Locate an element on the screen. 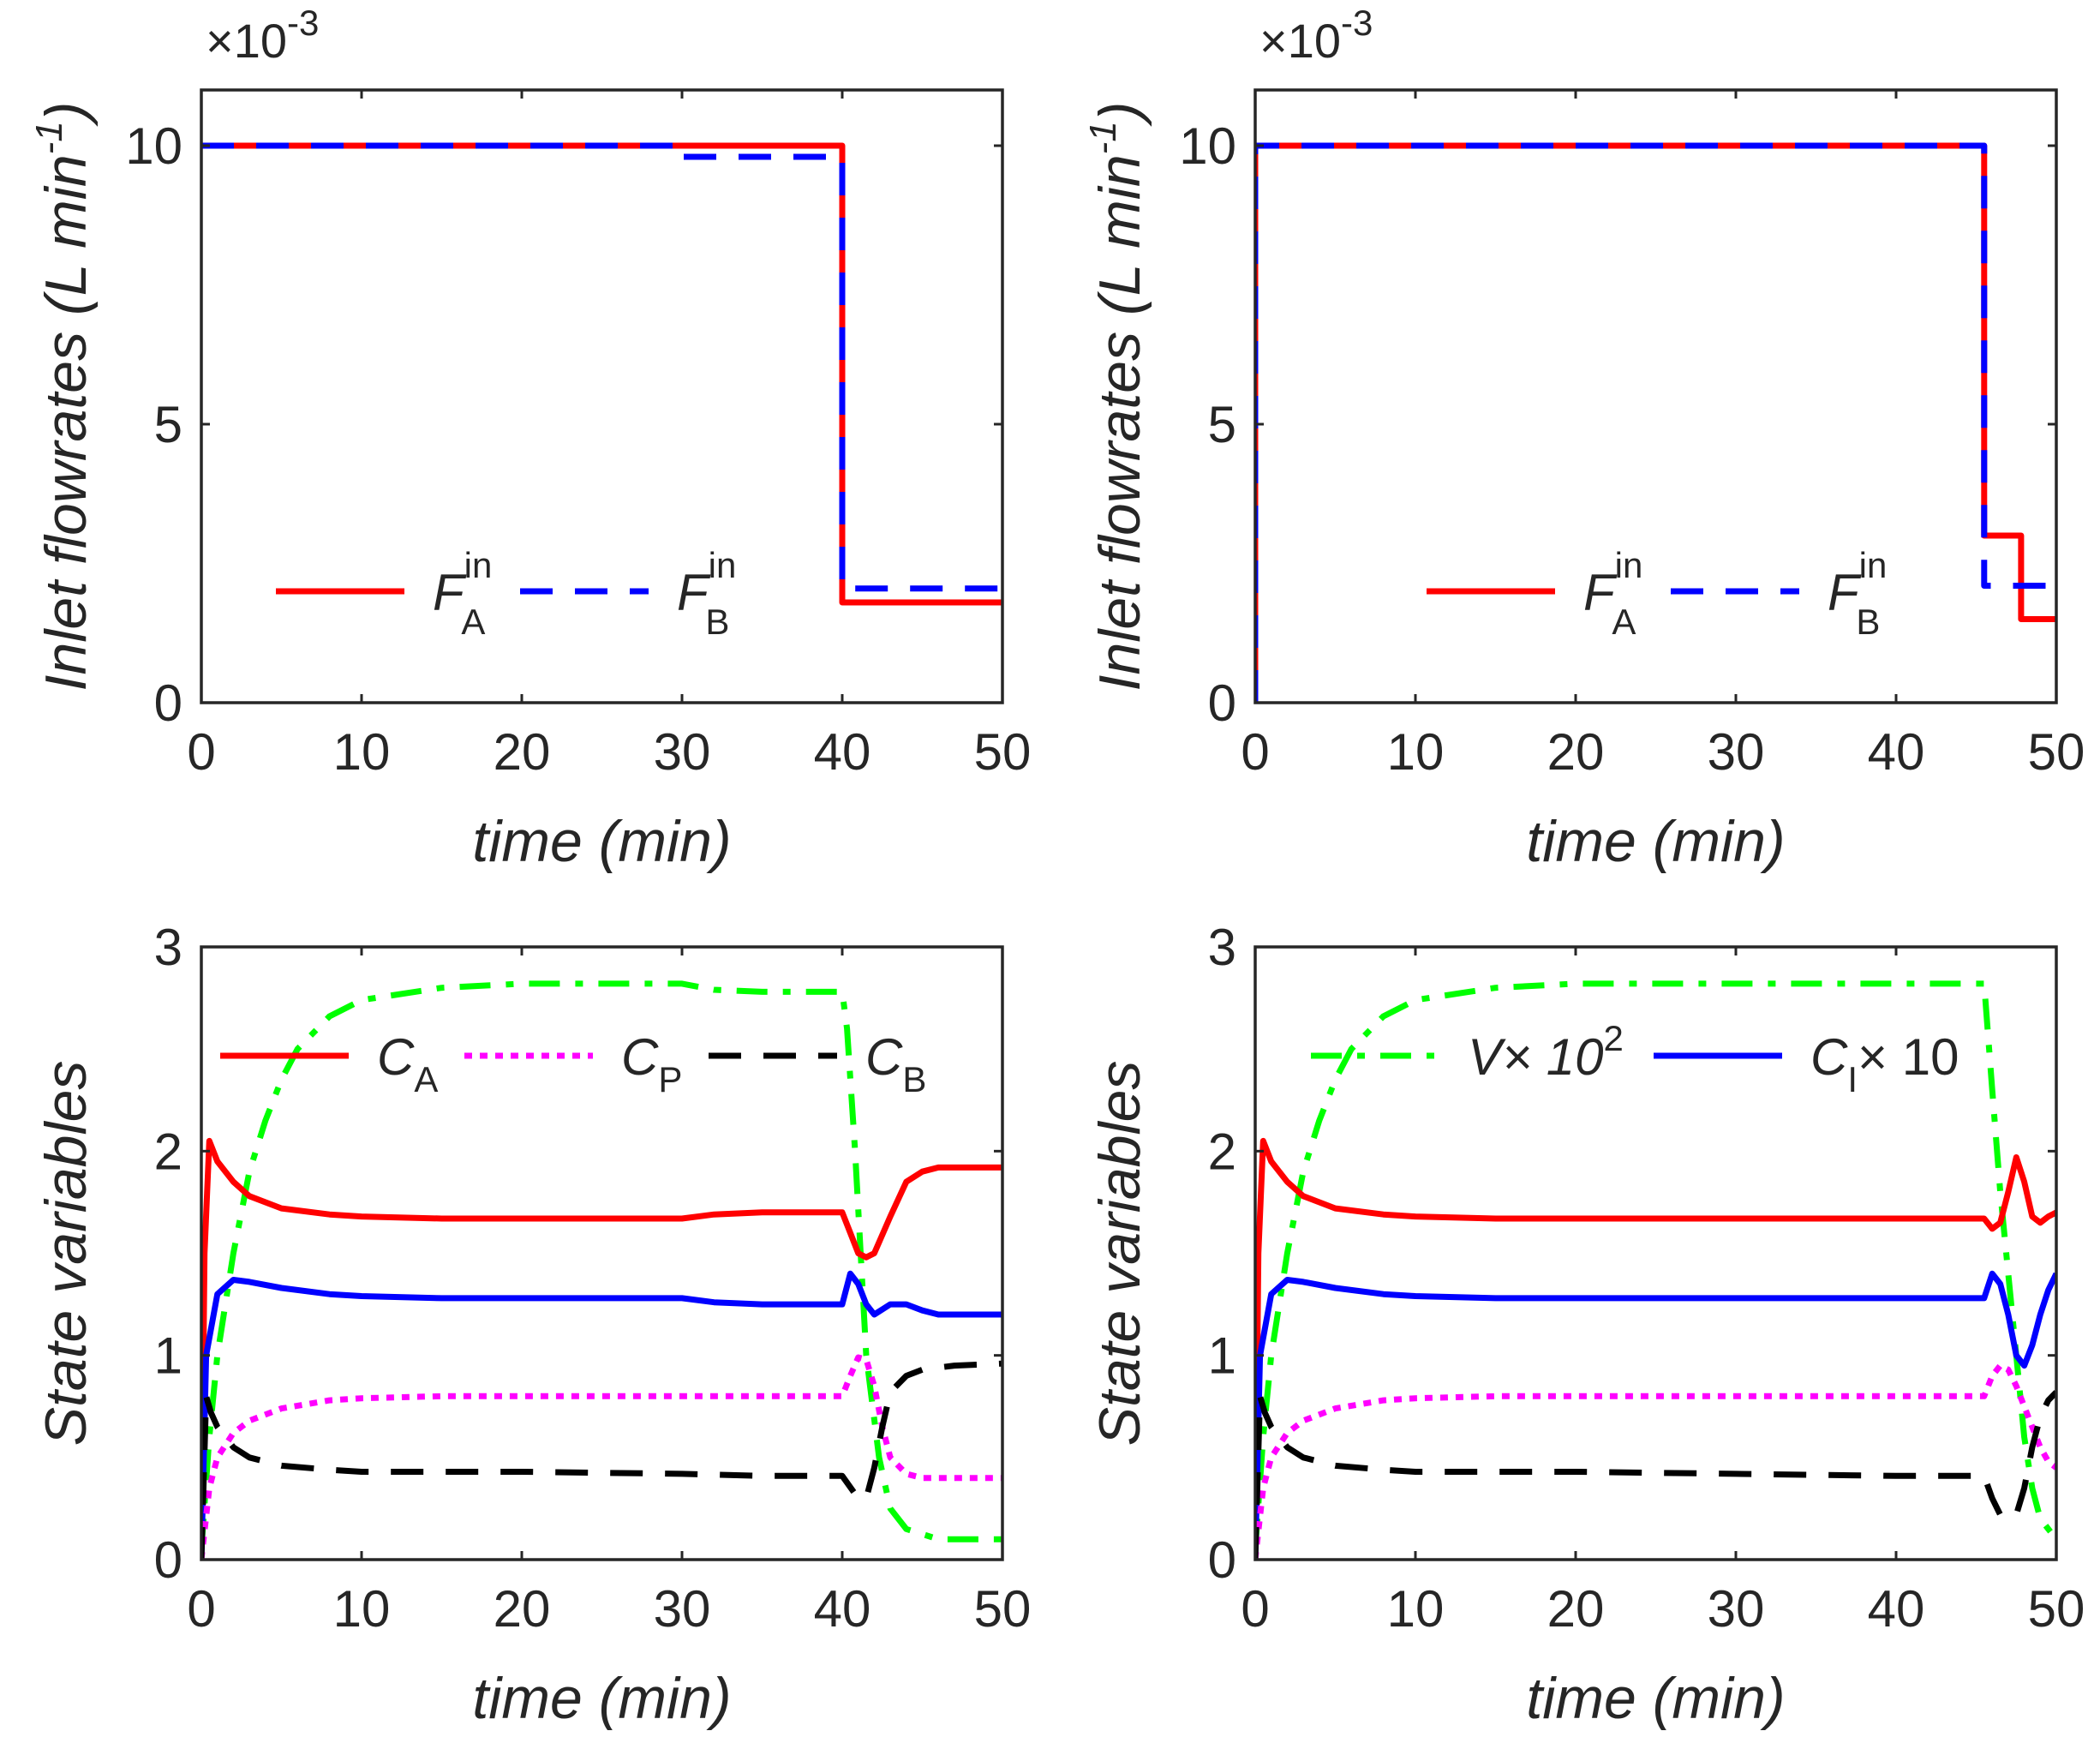  legend: V× 102 CI× 10 is located at coordinates (1635, 1058).